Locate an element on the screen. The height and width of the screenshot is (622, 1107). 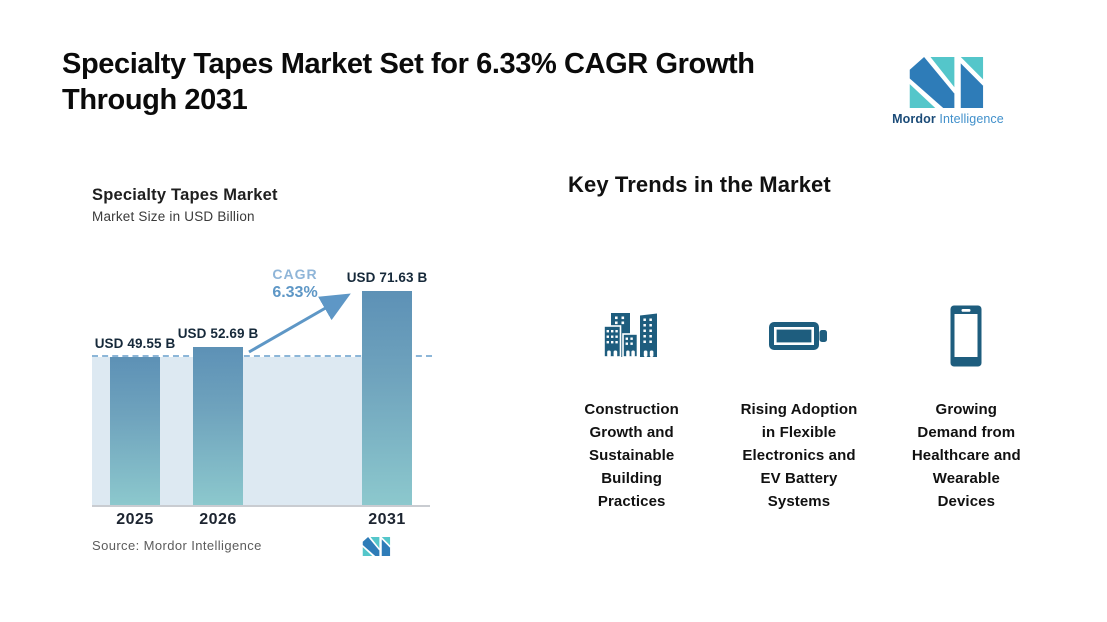
x-axis-label-2025: 2025 is located at coordinates (135, 519).